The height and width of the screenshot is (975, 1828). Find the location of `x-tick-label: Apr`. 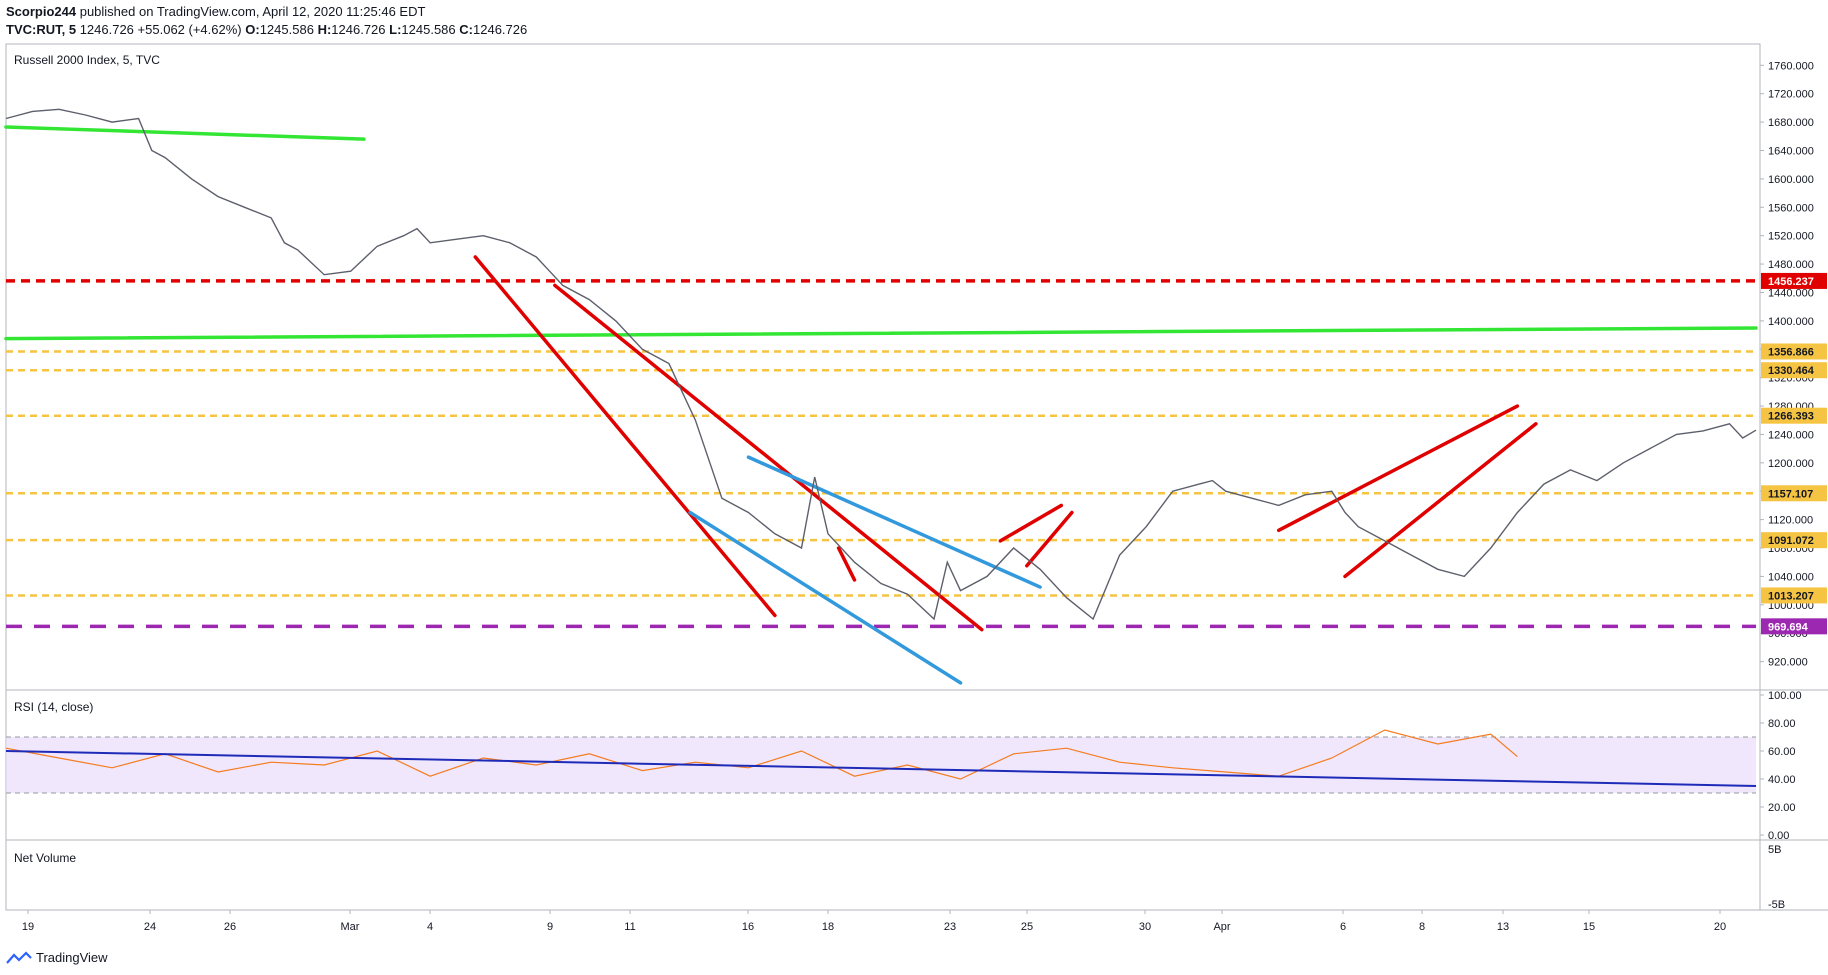

x-tick-label: Apr is located at coordinates (1221, 927).